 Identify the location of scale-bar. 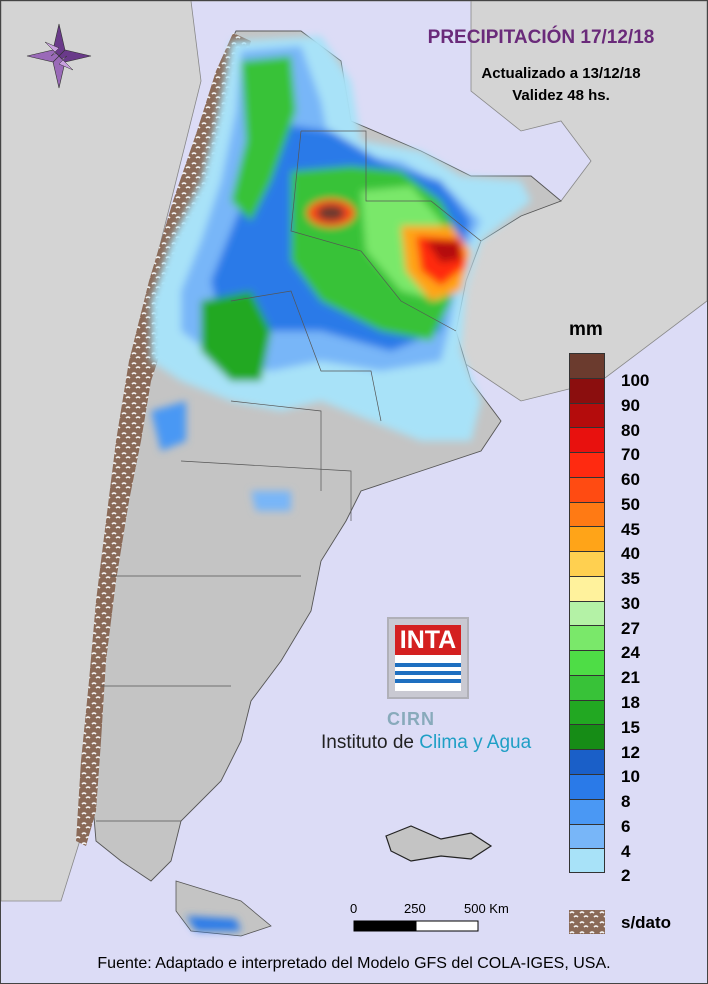
(416, 926).